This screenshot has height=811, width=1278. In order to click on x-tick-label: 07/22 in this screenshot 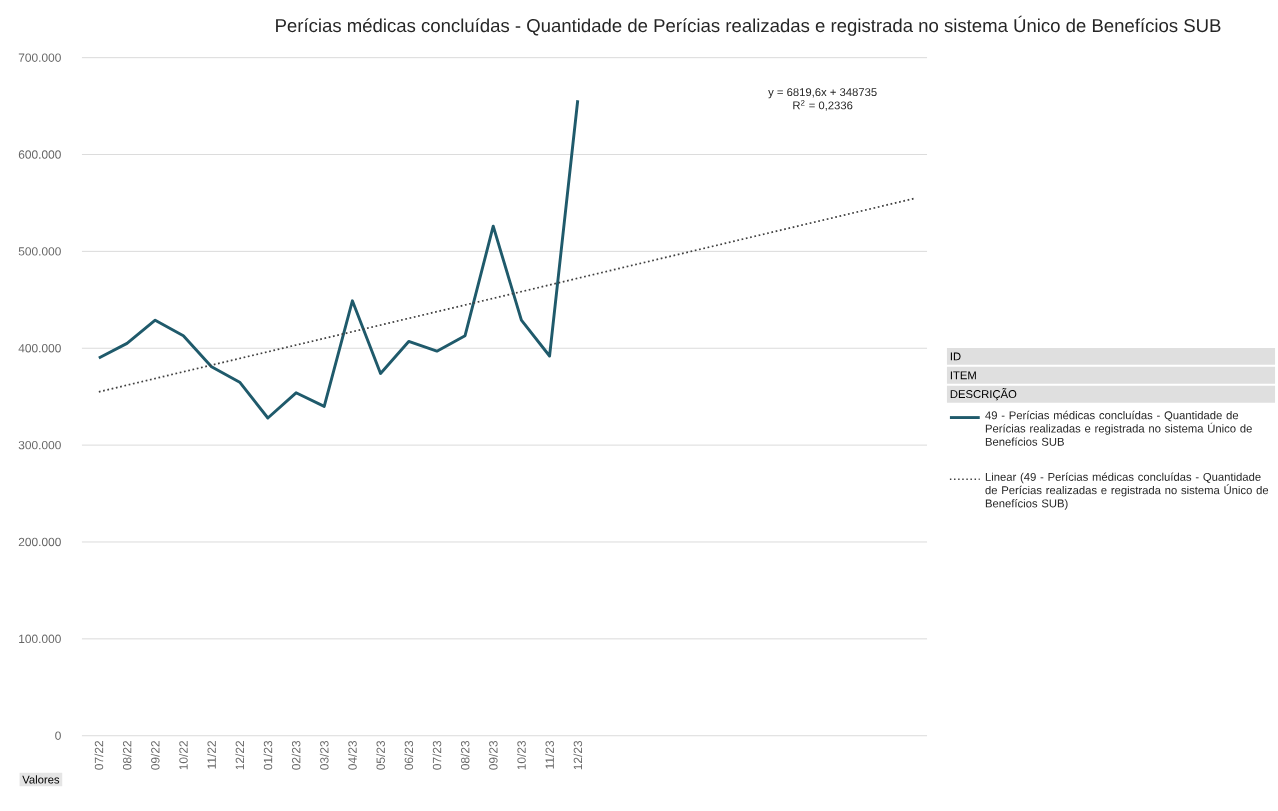, I will do `click(99, 755)`.